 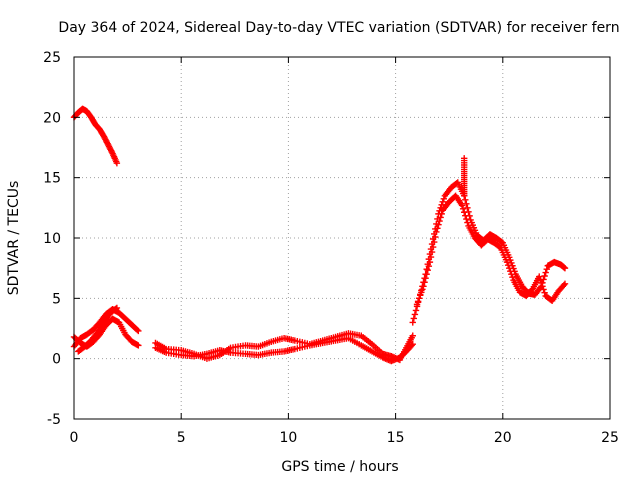 What do you see at coordinates (54, 420) in the screenshot?
I see `y-tick-label: -5` at bounding box center [54, 420].